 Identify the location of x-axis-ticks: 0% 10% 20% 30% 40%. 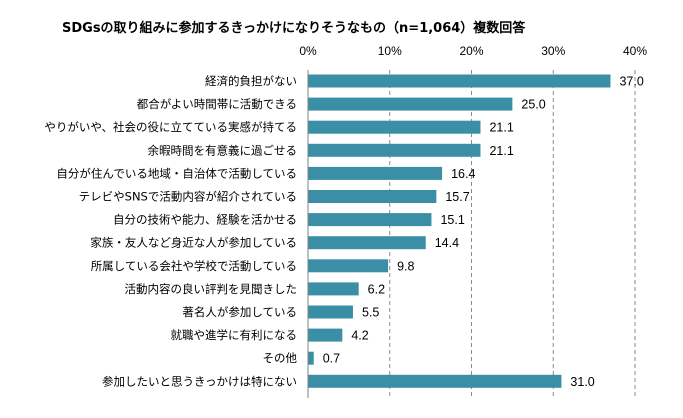
(473, 51).